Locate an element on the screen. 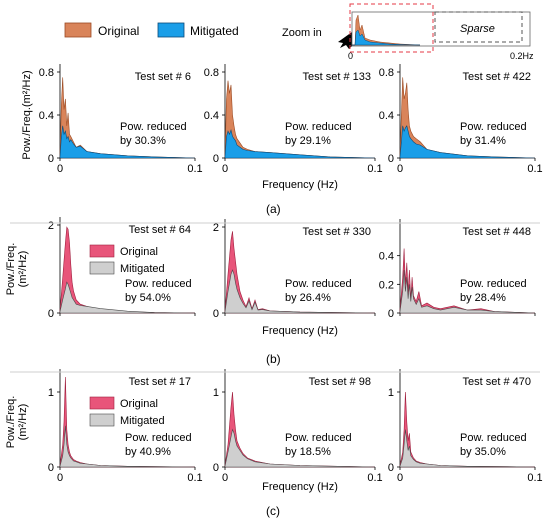 Image resolution: width=550 pixels, height=523 pixels. annotation-line-2: by 29.1% is located at coordinates (308, 141).